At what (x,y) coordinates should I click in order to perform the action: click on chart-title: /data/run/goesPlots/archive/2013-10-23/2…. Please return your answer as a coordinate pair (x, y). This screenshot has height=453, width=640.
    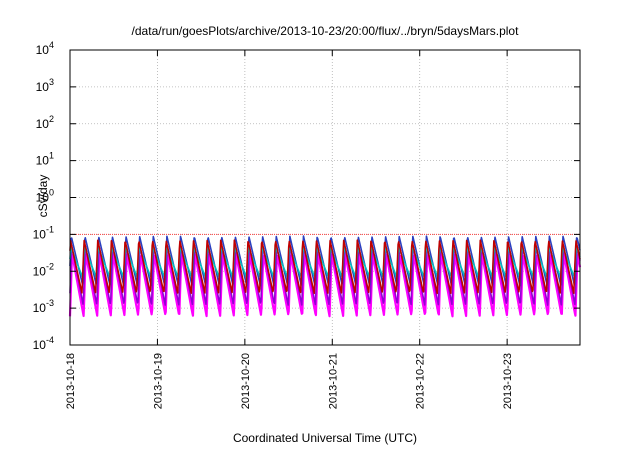
    Looking at the image, I should click on (326, 31).